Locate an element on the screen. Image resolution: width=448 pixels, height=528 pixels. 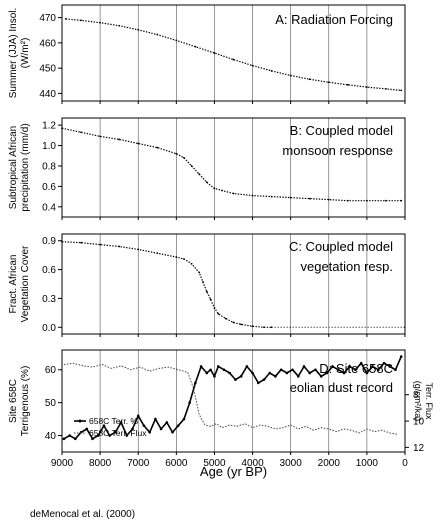
y-tick-label: 0.3 is located at coordinates (49, 299).